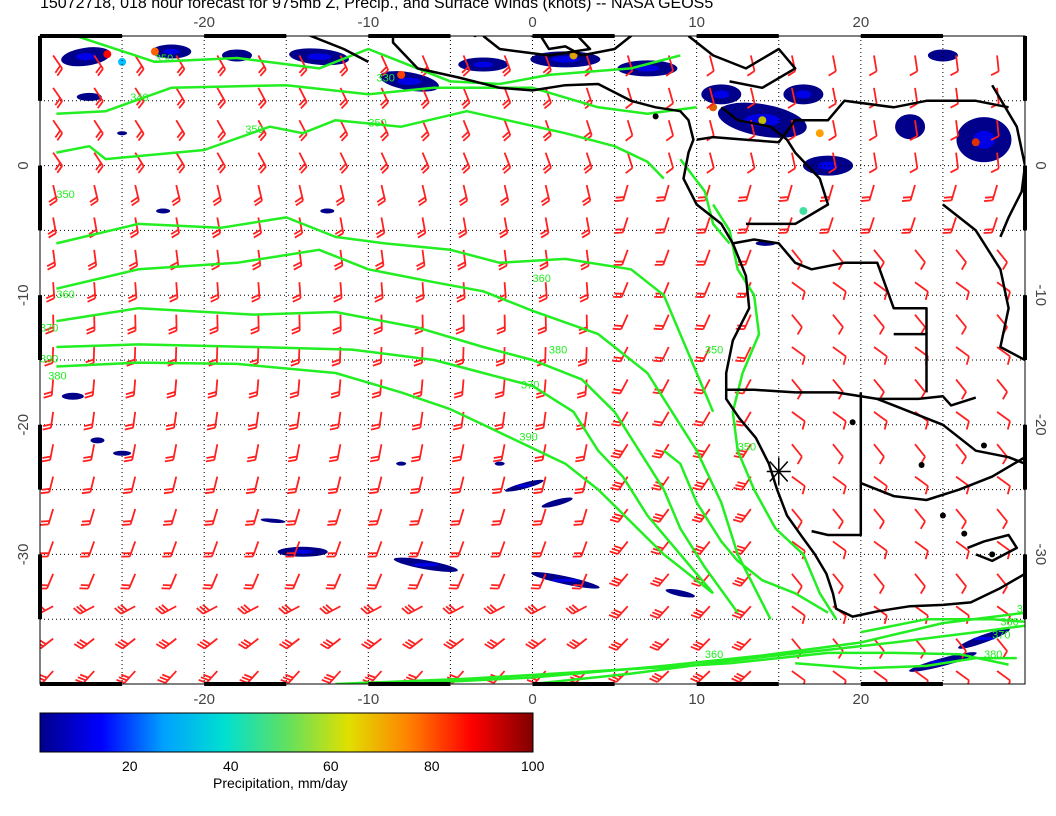  Describe the element at coordinates (40, 327) in the screenshot. I see `frame-segment` at that location.